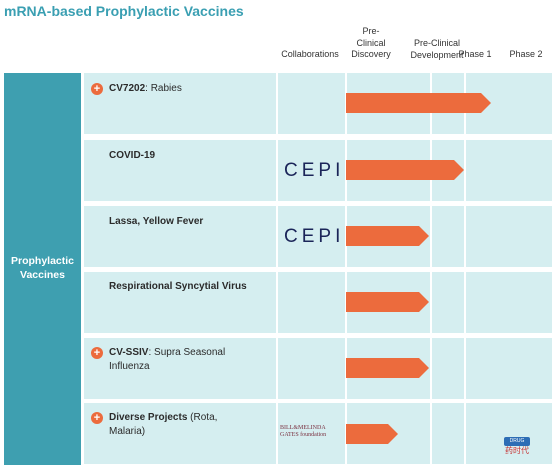 This screenshot has width=553, height=467. What do you see at coordinates (318, 368) in the screenshot?
I see `program-row: + CV-SSIV: Supra Seasonal Influenza` at bounding box center [318, 368].